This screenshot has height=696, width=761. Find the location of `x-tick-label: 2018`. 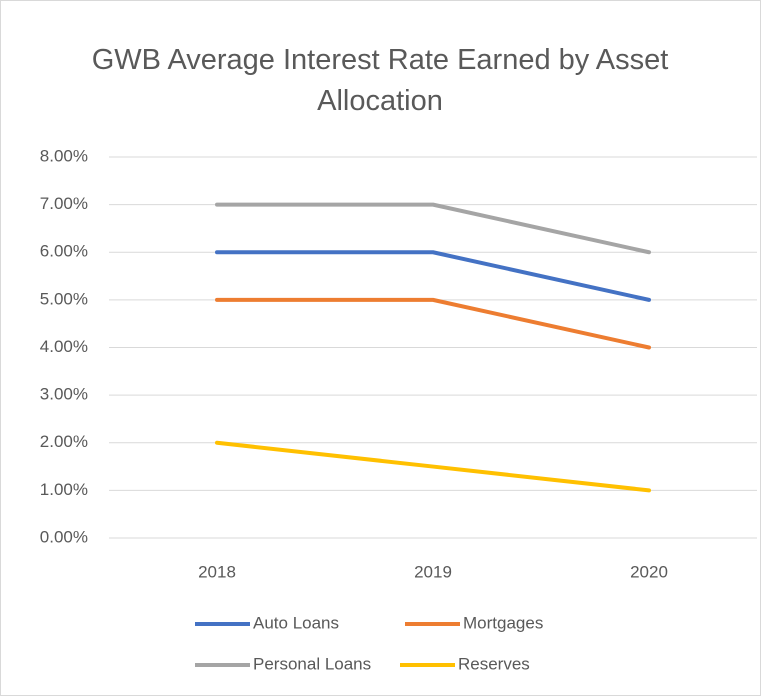

x-tick-label: 2018 is located at coordinates (217, 571).